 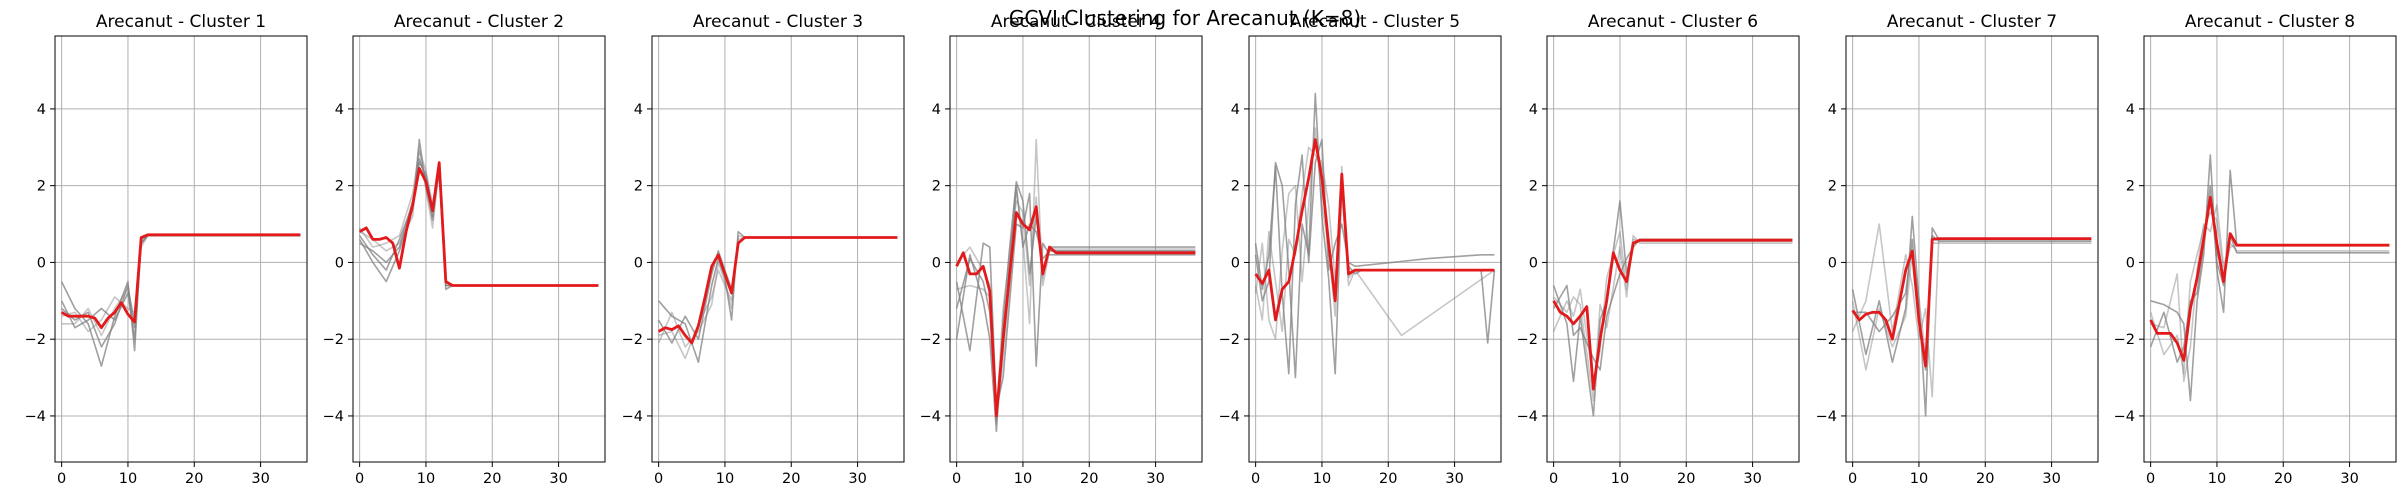 I want to click on subplot-title: Arecanut - Cluster 3, so click(x=778, y=22).